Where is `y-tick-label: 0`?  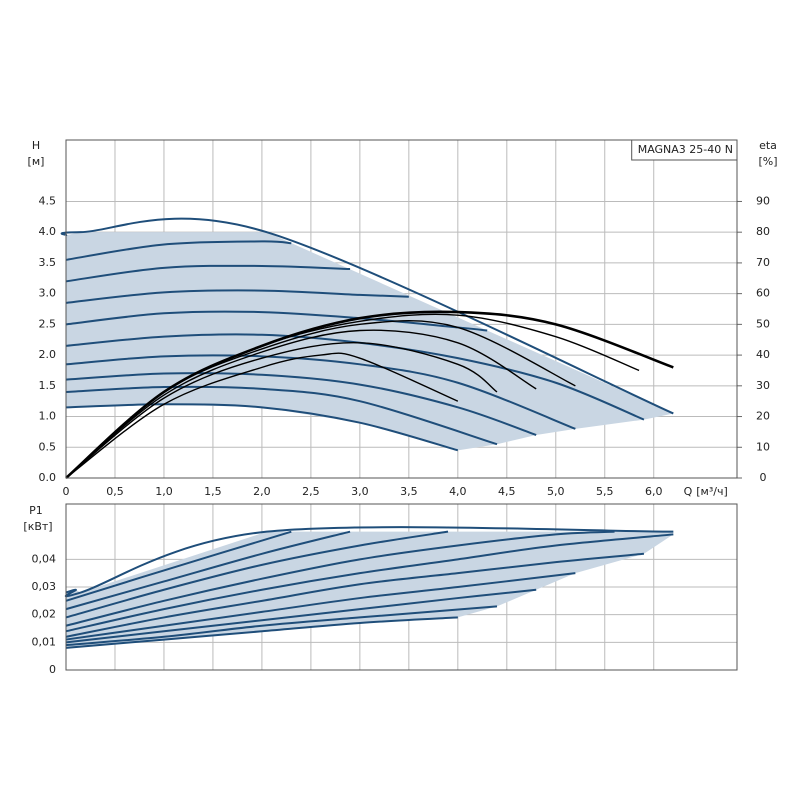
y-tick-label: 0 is located at coordinates (52, 669).